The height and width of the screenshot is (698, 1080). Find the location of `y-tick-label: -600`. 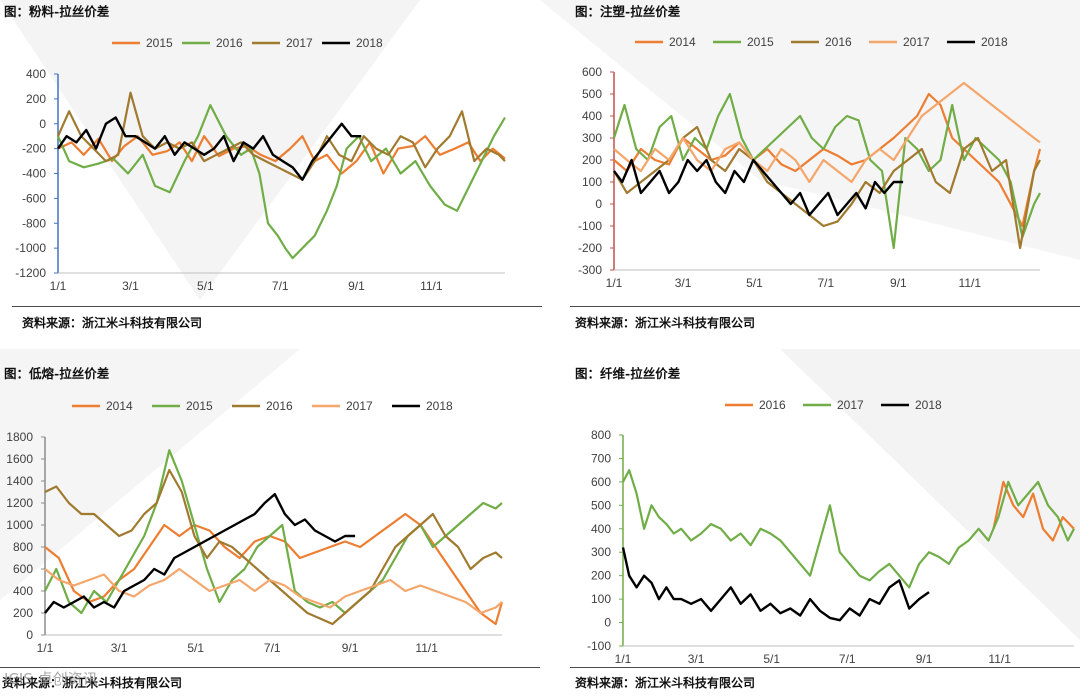

y-tick-label: -600 is located at coordinates (34, 198).